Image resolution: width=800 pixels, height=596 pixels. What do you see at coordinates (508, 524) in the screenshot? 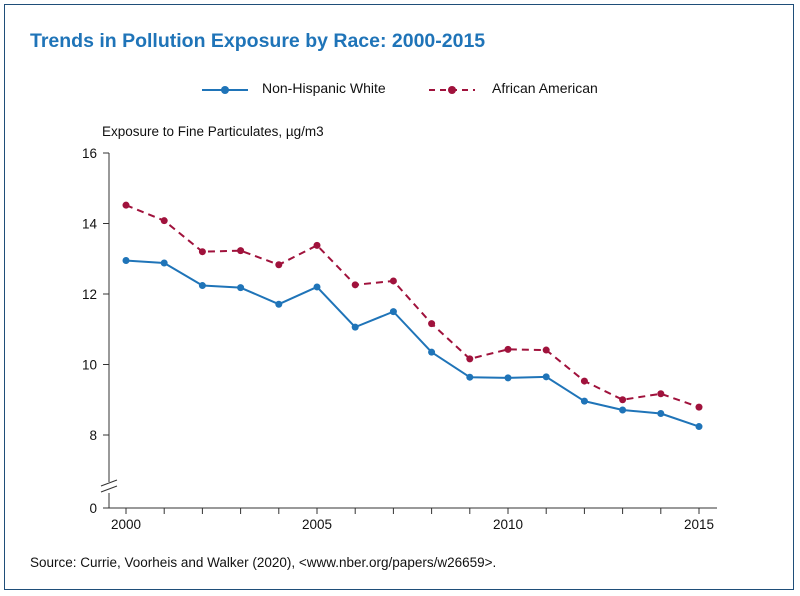
I see `x-tick-label: 2010` at bounding box center [508, 524].